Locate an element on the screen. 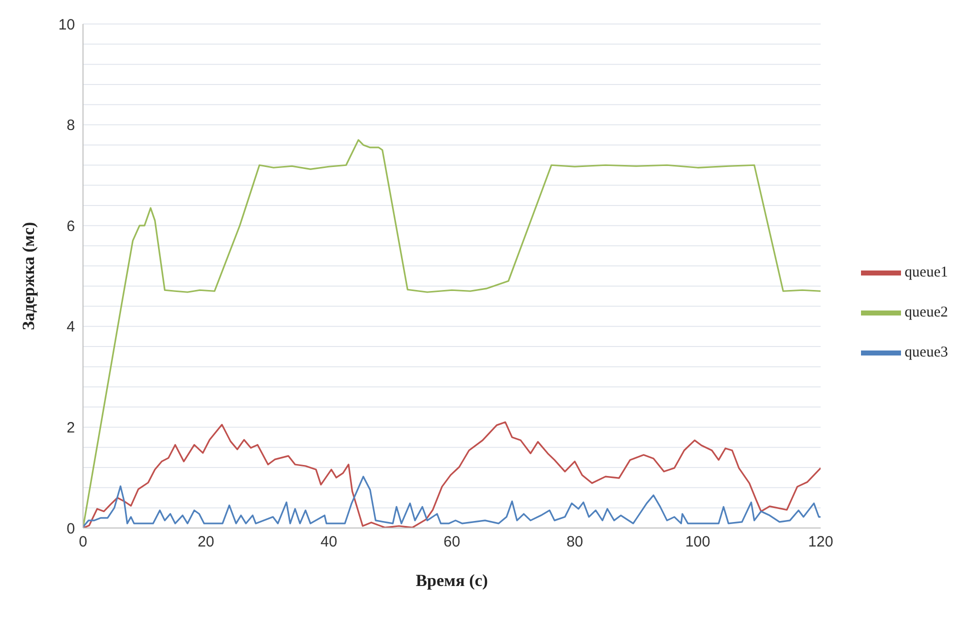  y-tick-label: 10 is located at coordinates (66, 25).